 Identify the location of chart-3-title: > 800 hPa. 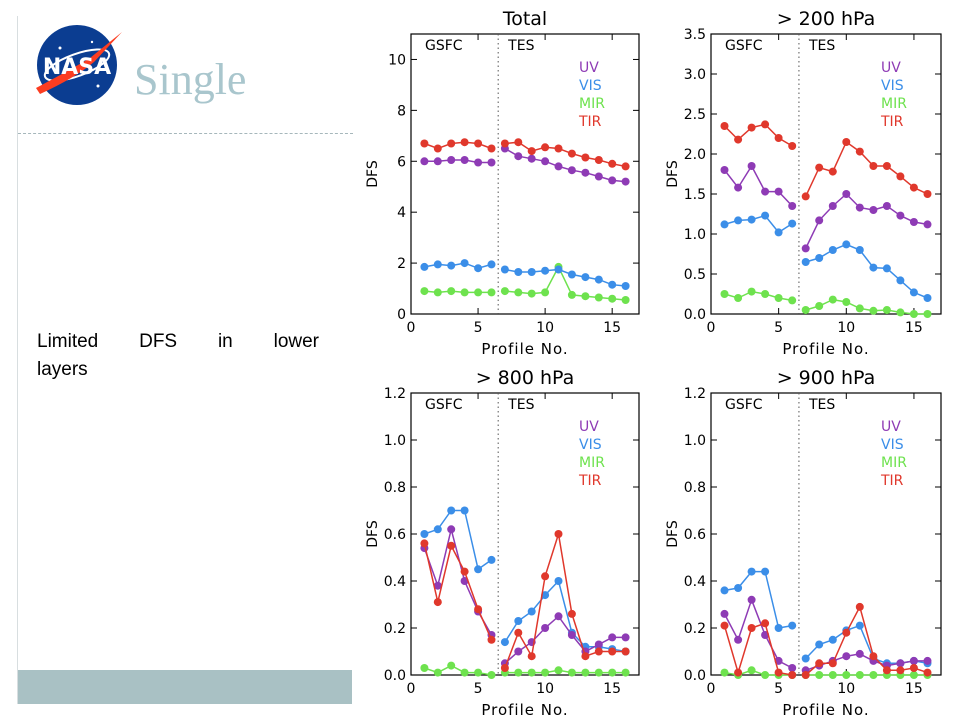
(525, 378).